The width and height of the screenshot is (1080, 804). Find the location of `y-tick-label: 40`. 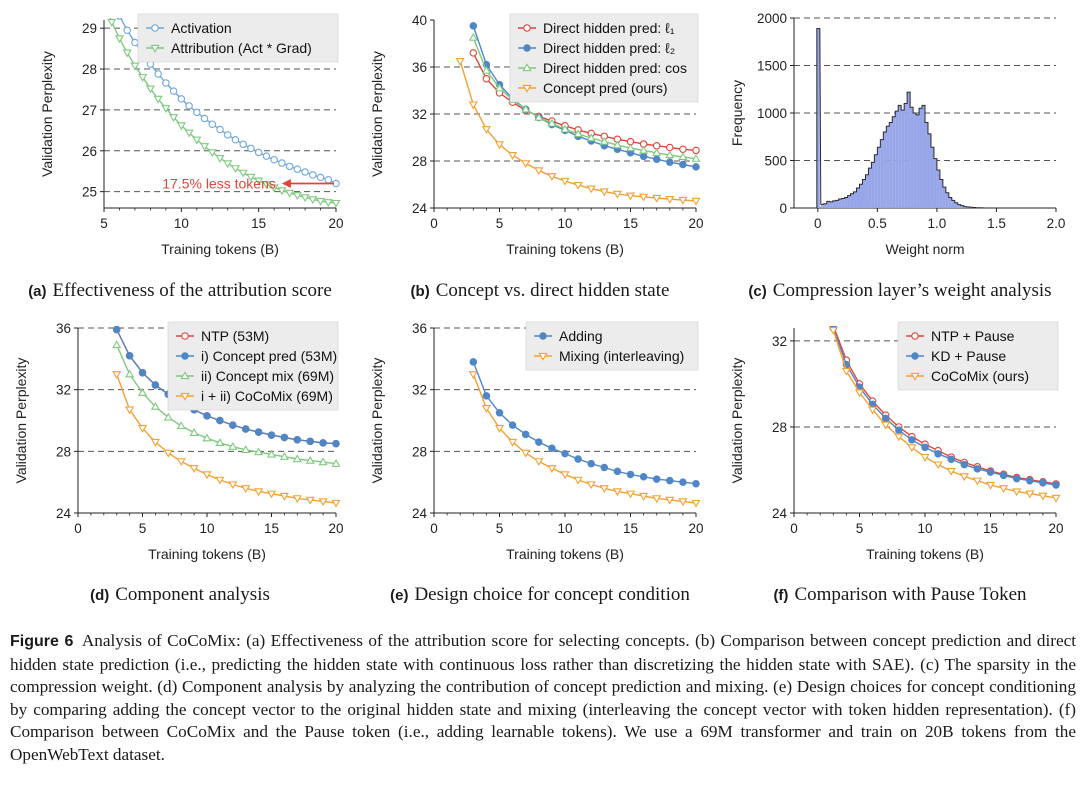

y-tick-label: 40 is located at coordinates (419, 20).